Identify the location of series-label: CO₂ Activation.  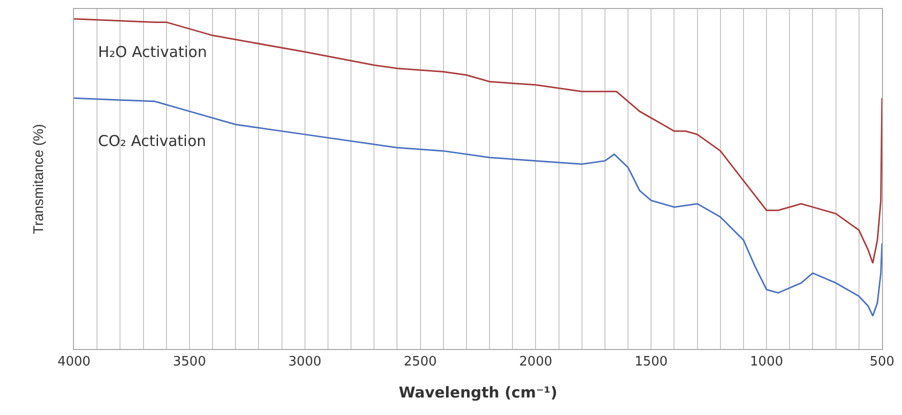
(152, 141).